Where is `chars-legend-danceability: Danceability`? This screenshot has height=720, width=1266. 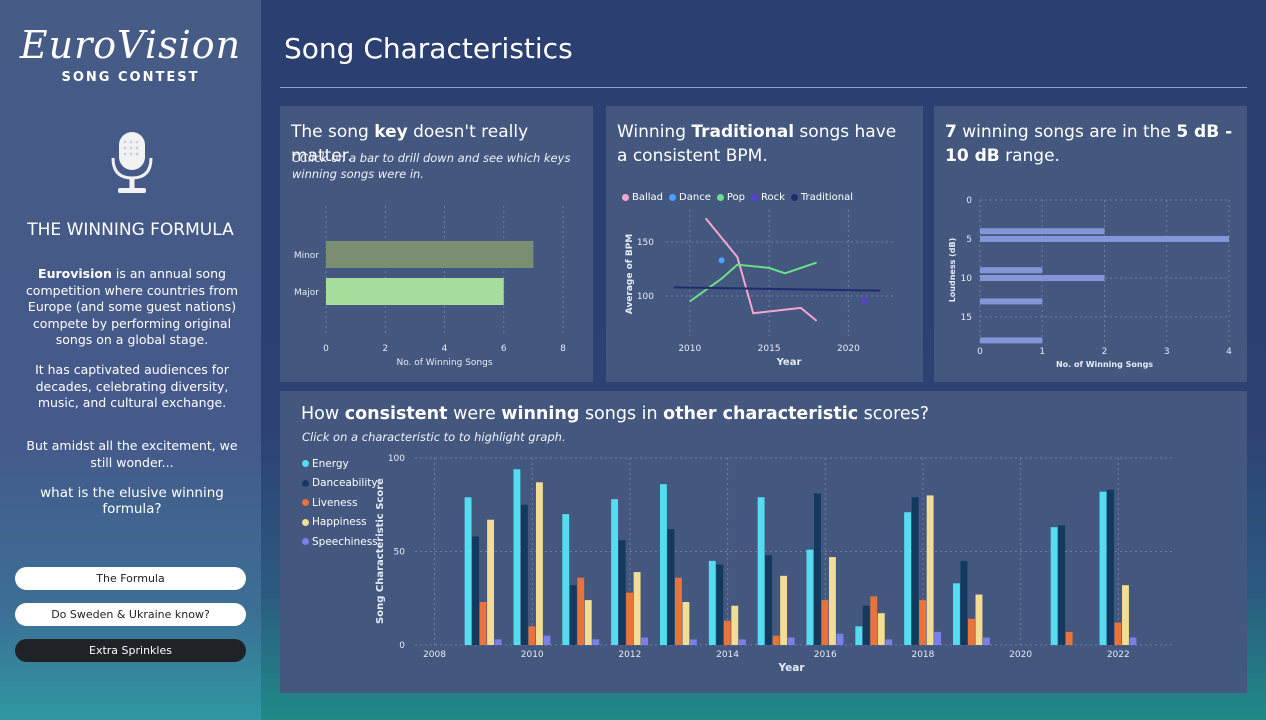
chars-legend-danceability: Danceability is located at coordinates (340, 484).